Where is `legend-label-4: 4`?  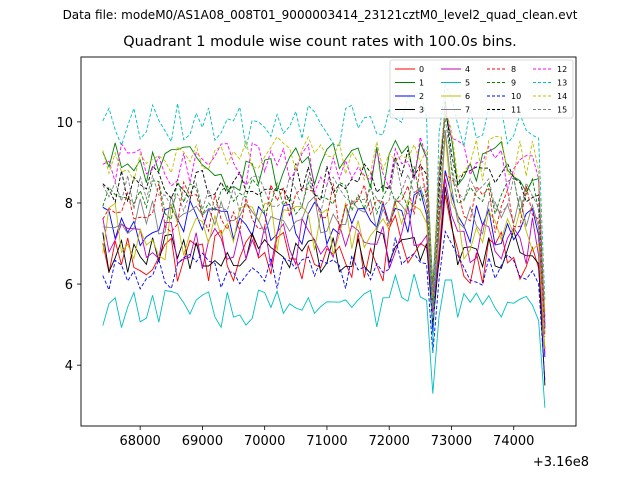
legend-label-4: 4 is located at coordinates (467, 69).